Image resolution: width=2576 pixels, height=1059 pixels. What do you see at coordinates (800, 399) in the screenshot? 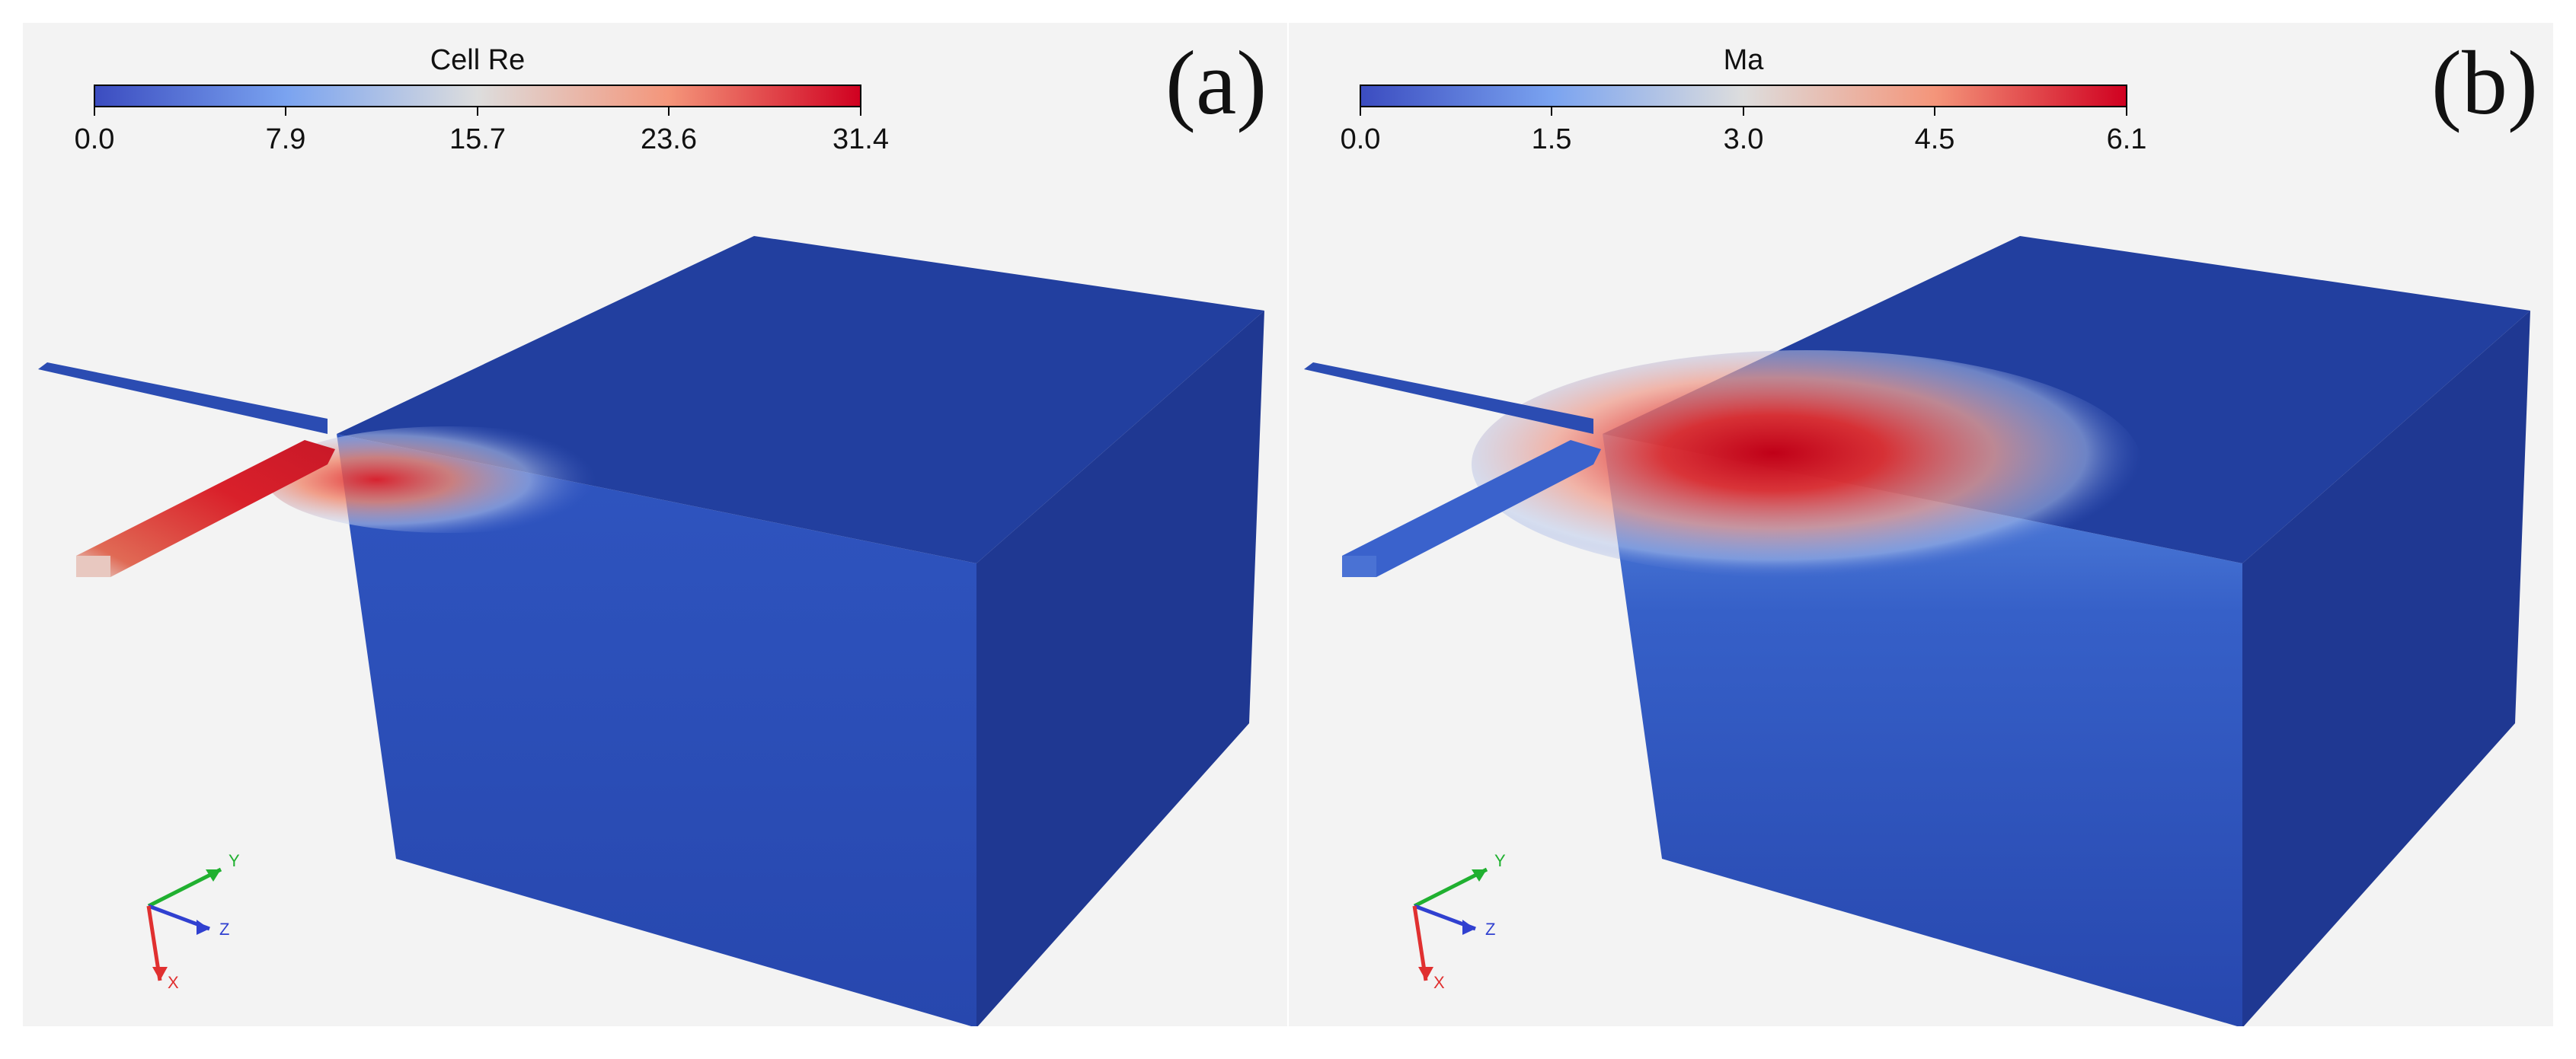
I see `box-top-a` at bounding box center [800, 399].